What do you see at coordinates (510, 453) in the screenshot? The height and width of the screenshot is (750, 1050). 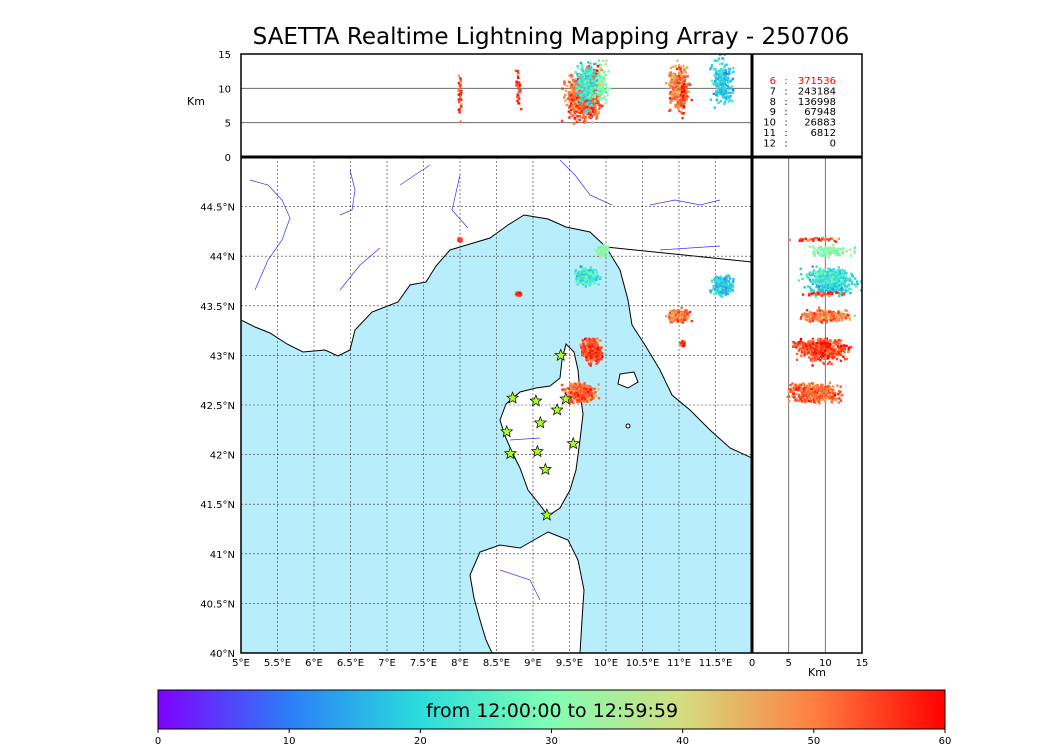 I see `station-star-icon` at bounding box center [510, 453].